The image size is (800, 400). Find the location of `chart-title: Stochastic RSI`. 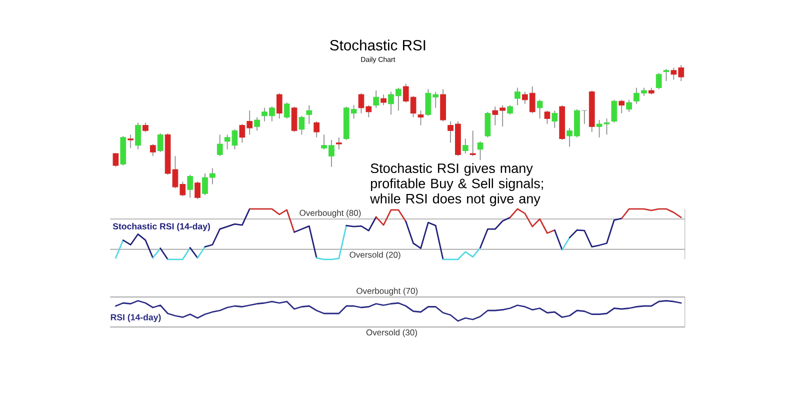

chart-title: Stochastic RSI is located at coordinates (378, 45).